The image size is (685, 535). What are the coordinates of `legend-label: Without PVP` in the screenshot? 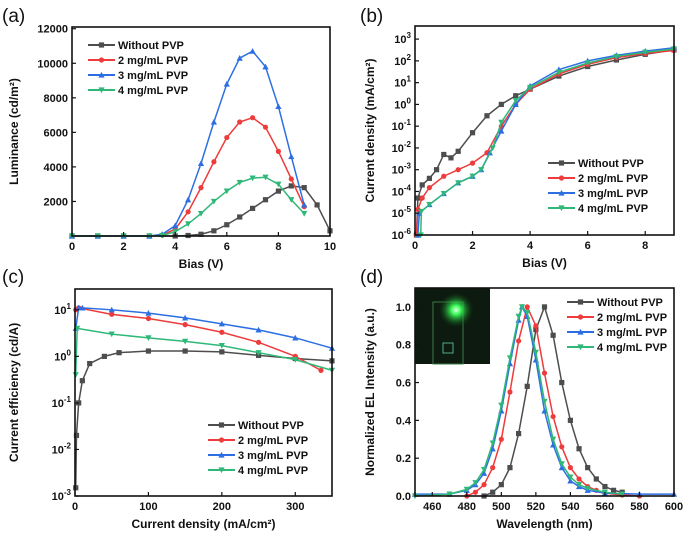 It's located at (271, 426).